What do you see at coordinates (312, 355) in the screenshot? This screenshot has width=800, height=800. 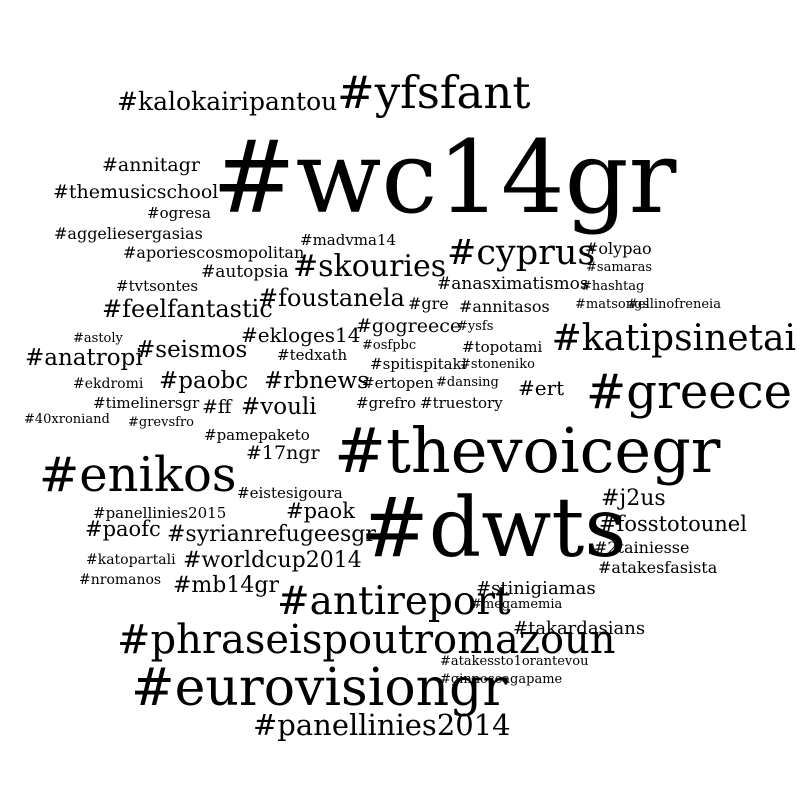 I see `hashtag-tedxath: #tedxath` at bounding box center [312, 355].